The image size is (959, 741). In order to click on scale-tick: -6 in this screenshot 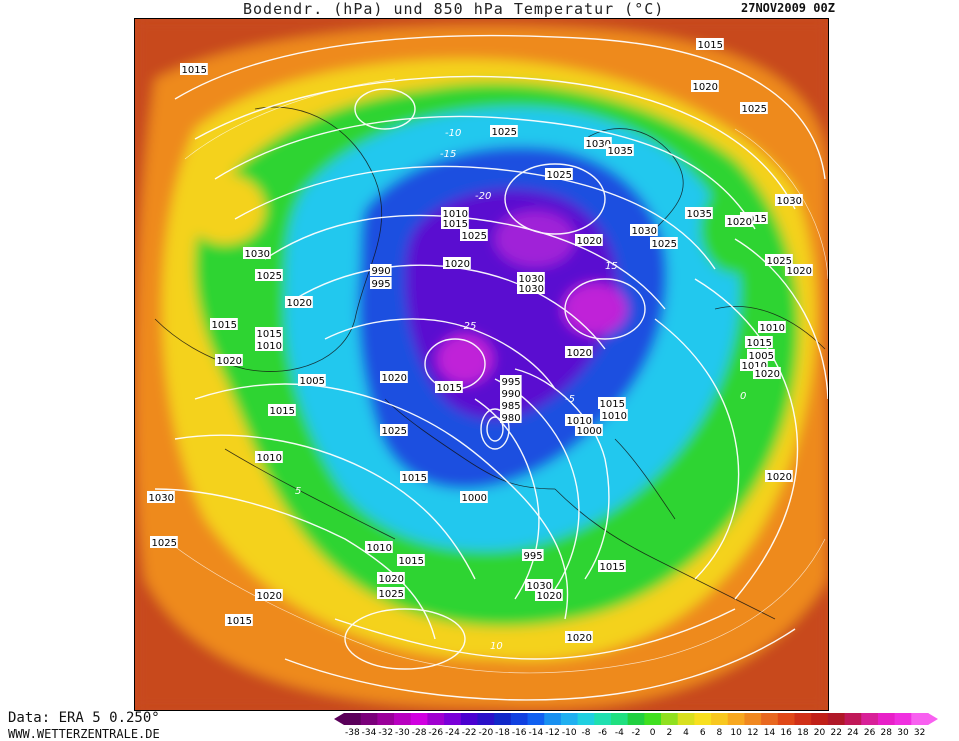, I will do `click(603, 733)`.